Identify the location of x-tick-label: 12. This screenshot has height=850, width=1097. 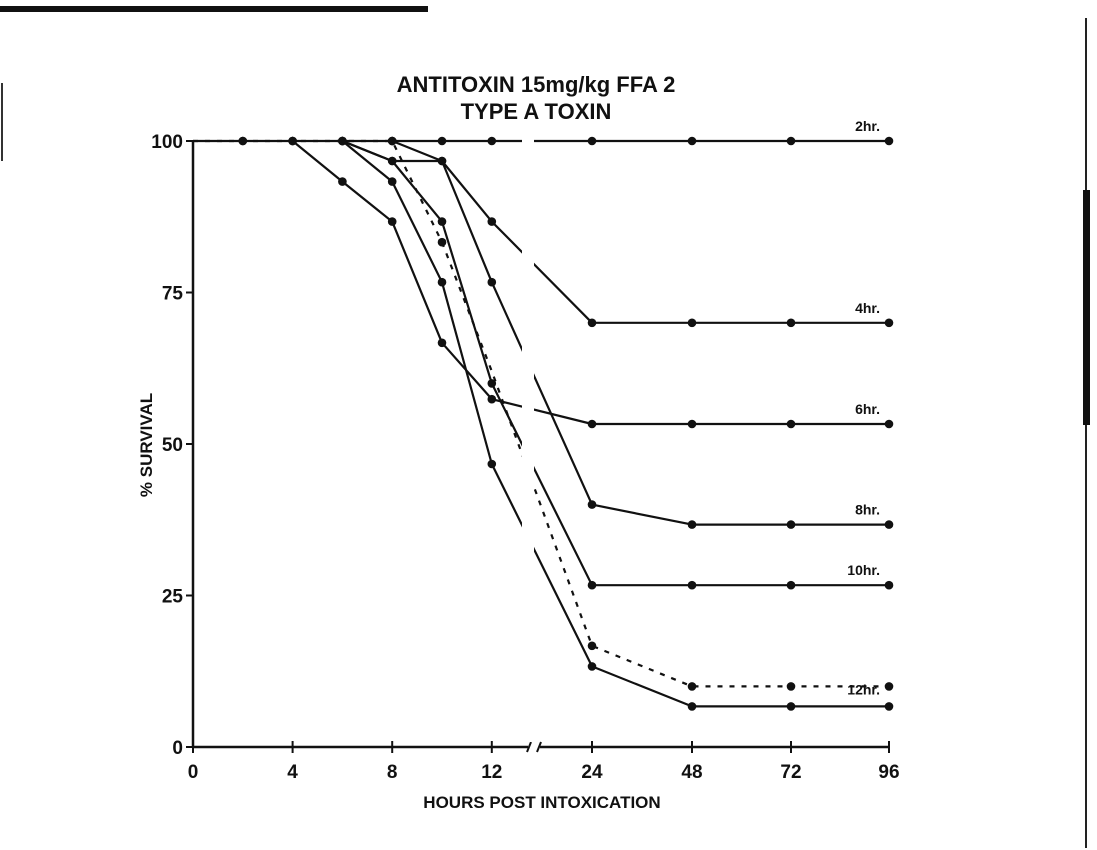
(491, 772).